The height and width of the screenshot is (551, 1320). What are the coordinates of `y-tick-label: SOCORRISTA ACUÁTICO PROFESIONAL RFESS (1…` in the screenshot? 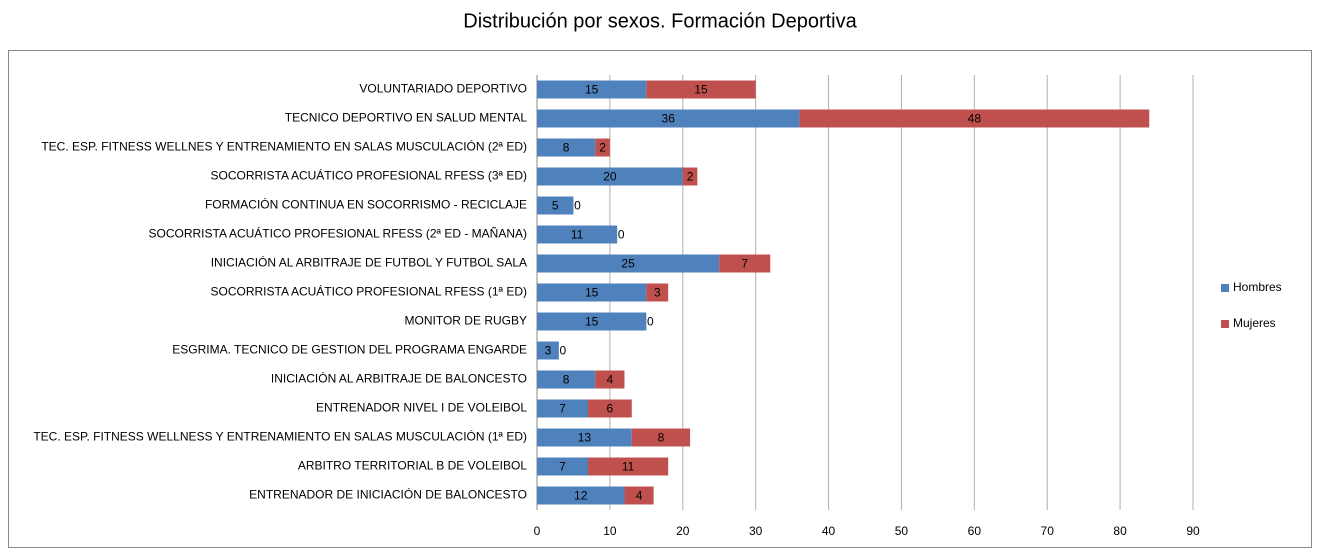 It's located at (369, 291).